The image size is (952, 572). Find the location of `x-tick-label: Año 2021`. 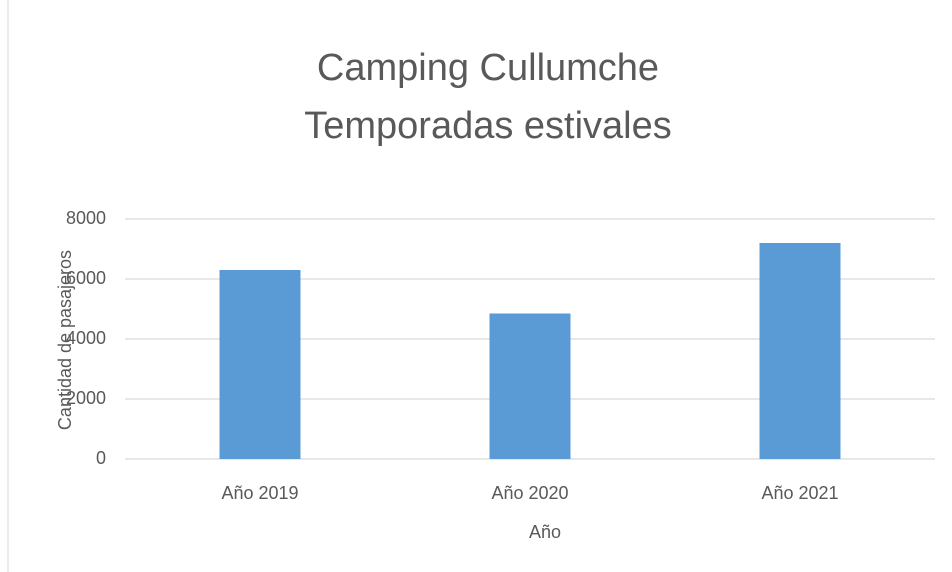

x-tick-label: Año 2021 is located at coordinates (799, 493).